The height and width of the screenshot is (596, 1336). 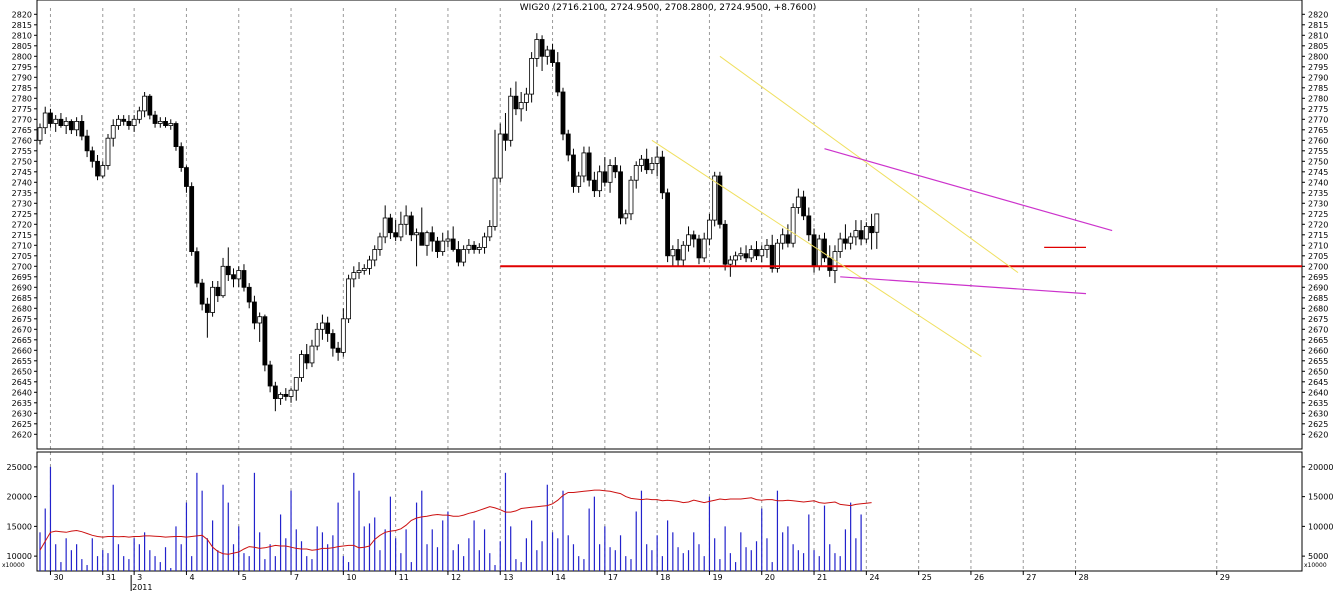 What do you see at coordinates (22, 329) in the screenshot?
I see `price-tick-label-left: 2670` at bounding box center [22, 329].